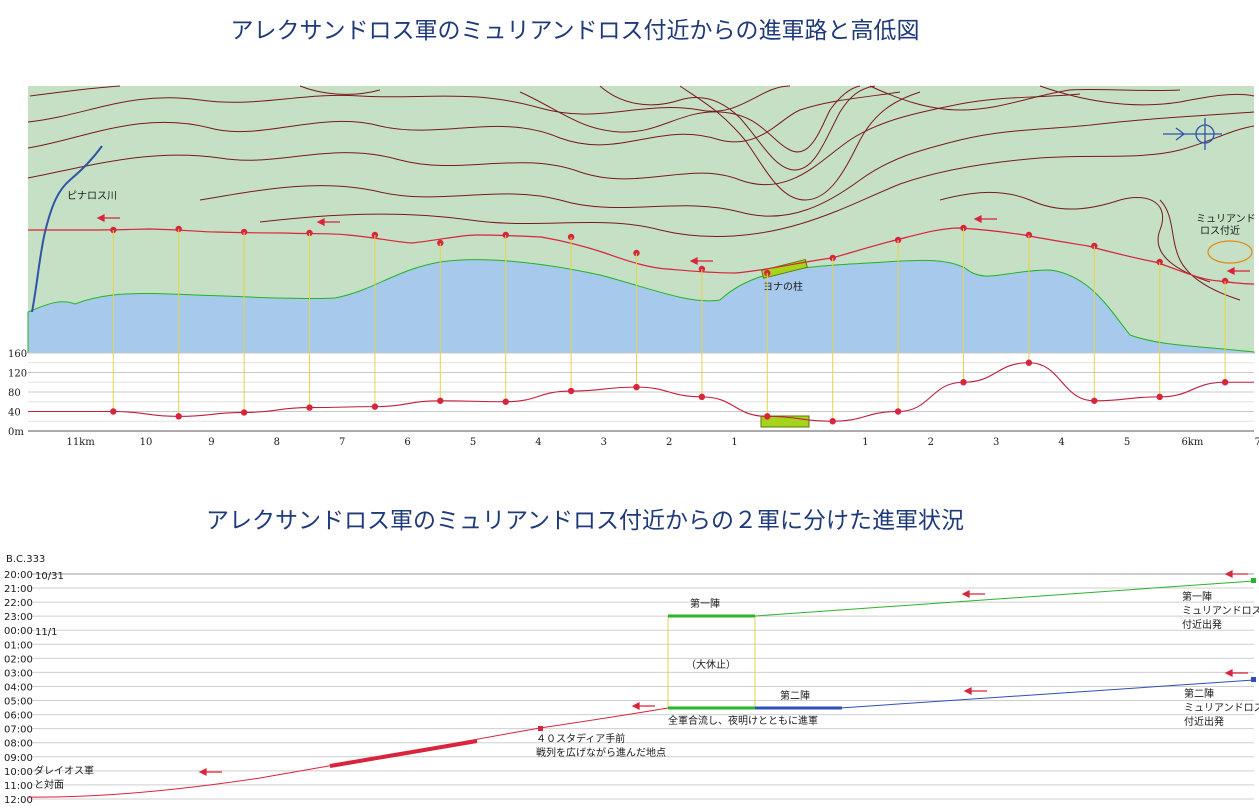 This screenshot has height=811, width=1259. Describe the element at coordinates (601, 752) in the screenshot. I see `stadia-label-2: 戦列を広げながら進んだ地点` at that location.